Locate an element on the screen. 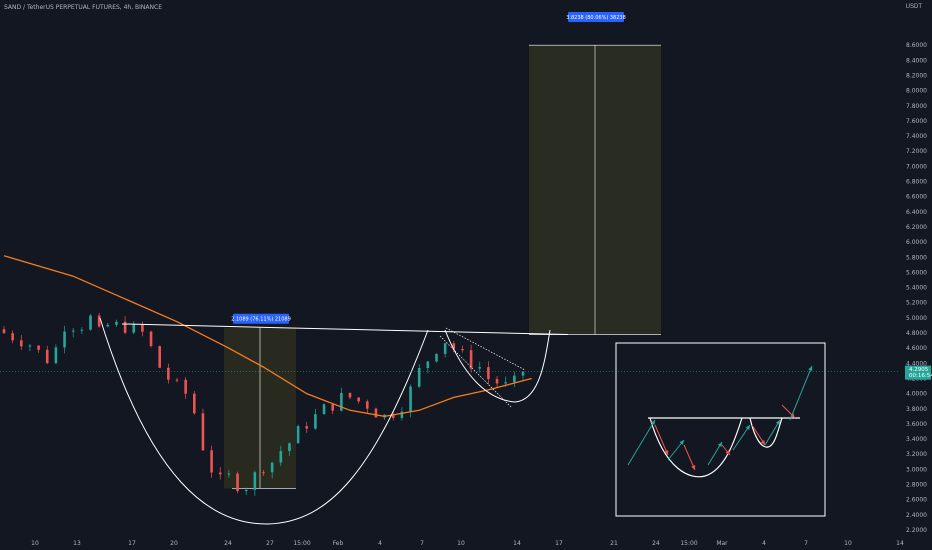 Image resolution: width=932 pixels, height=550 pixels. y-tick-label: 8.6000 is located at coordinates (916, 45).